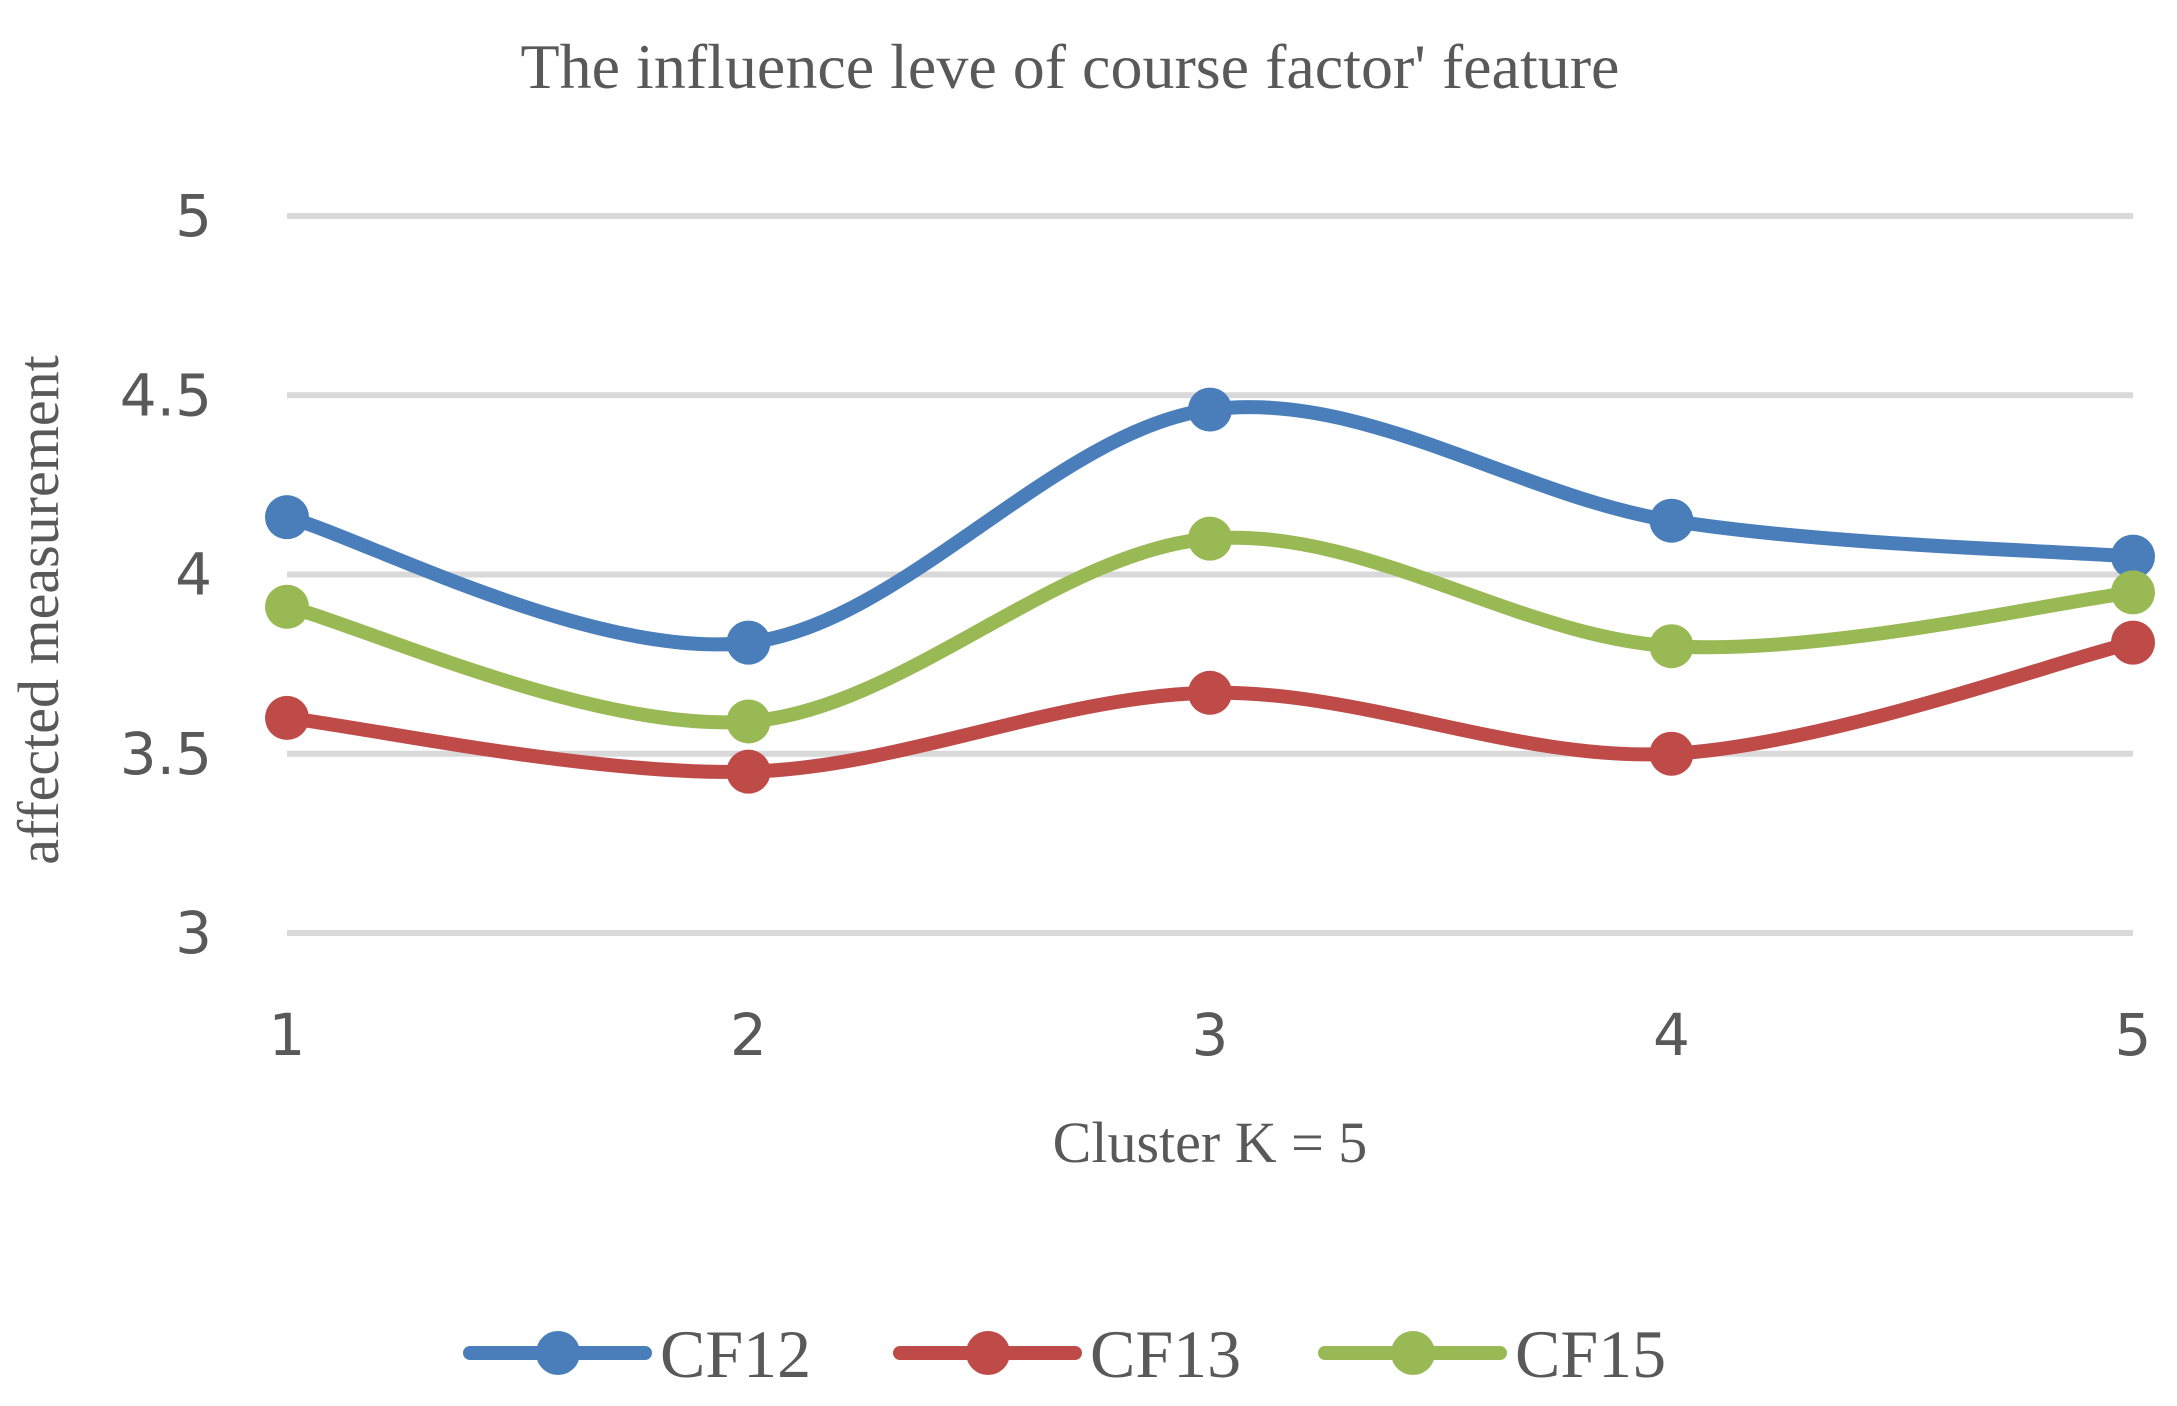 Image resolution: width=2177 pixels, height=1406 pixels. What do you see at coordinates (1492, 1354) in the screenshot?
I see `legend-item-cf15: CF15` at bounding box center [1492, 1354].